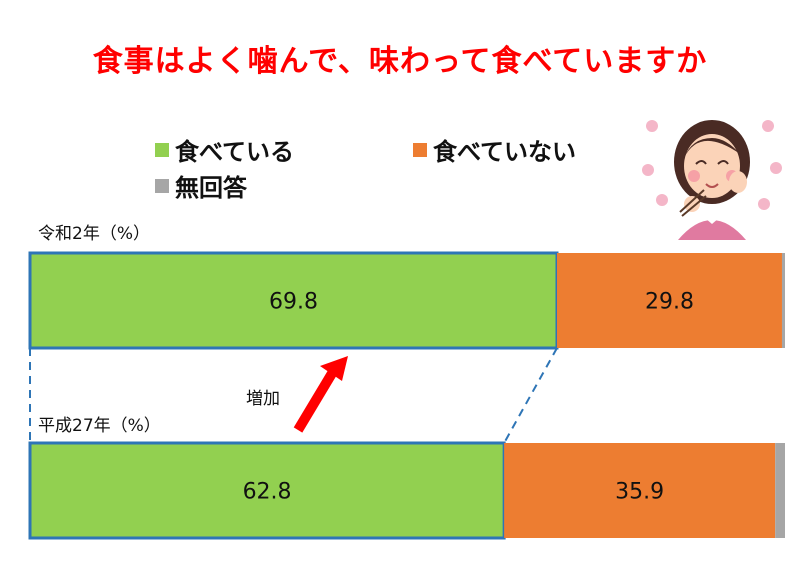 The width and height of the screenshot is (800, 580). I want to click on legend-item-no-answer: 無回答, so click(201, 185).